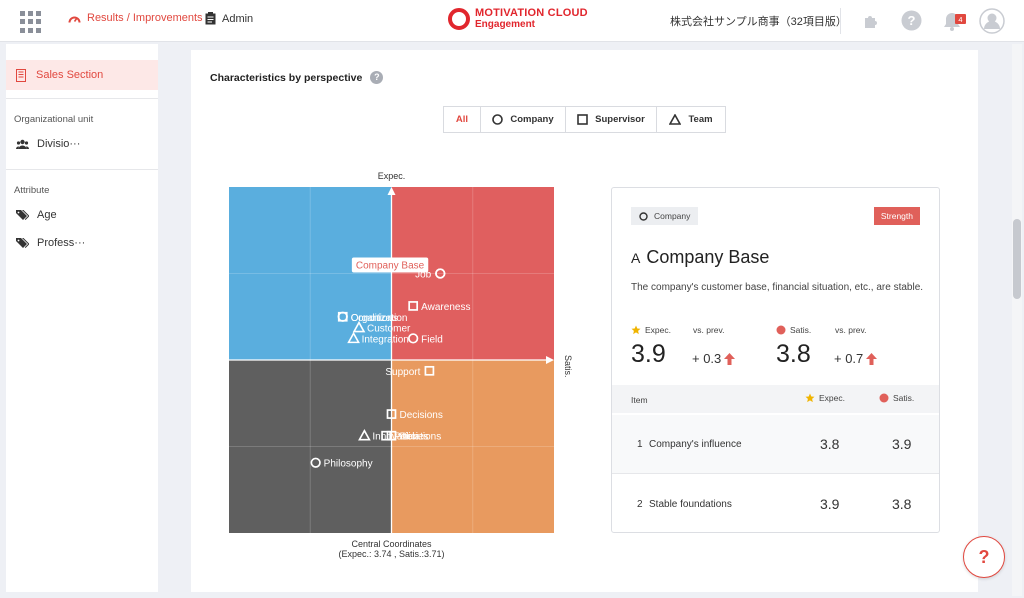 This screenshot has width=1024, height=598. What do you see at coordinates (432, 339) in the screenshot?
I see `chart-label-field: Field` at bounding box center [432, 339].